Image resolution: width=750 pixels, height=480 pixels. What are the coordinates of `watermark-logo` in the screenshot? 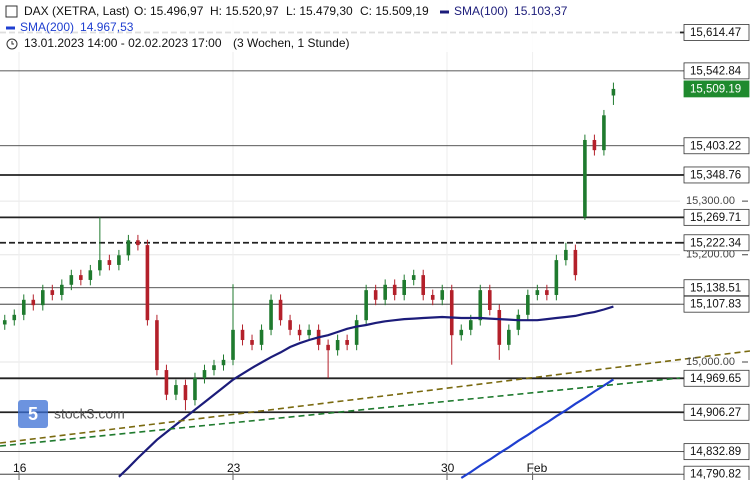 It's located at (33, 414).